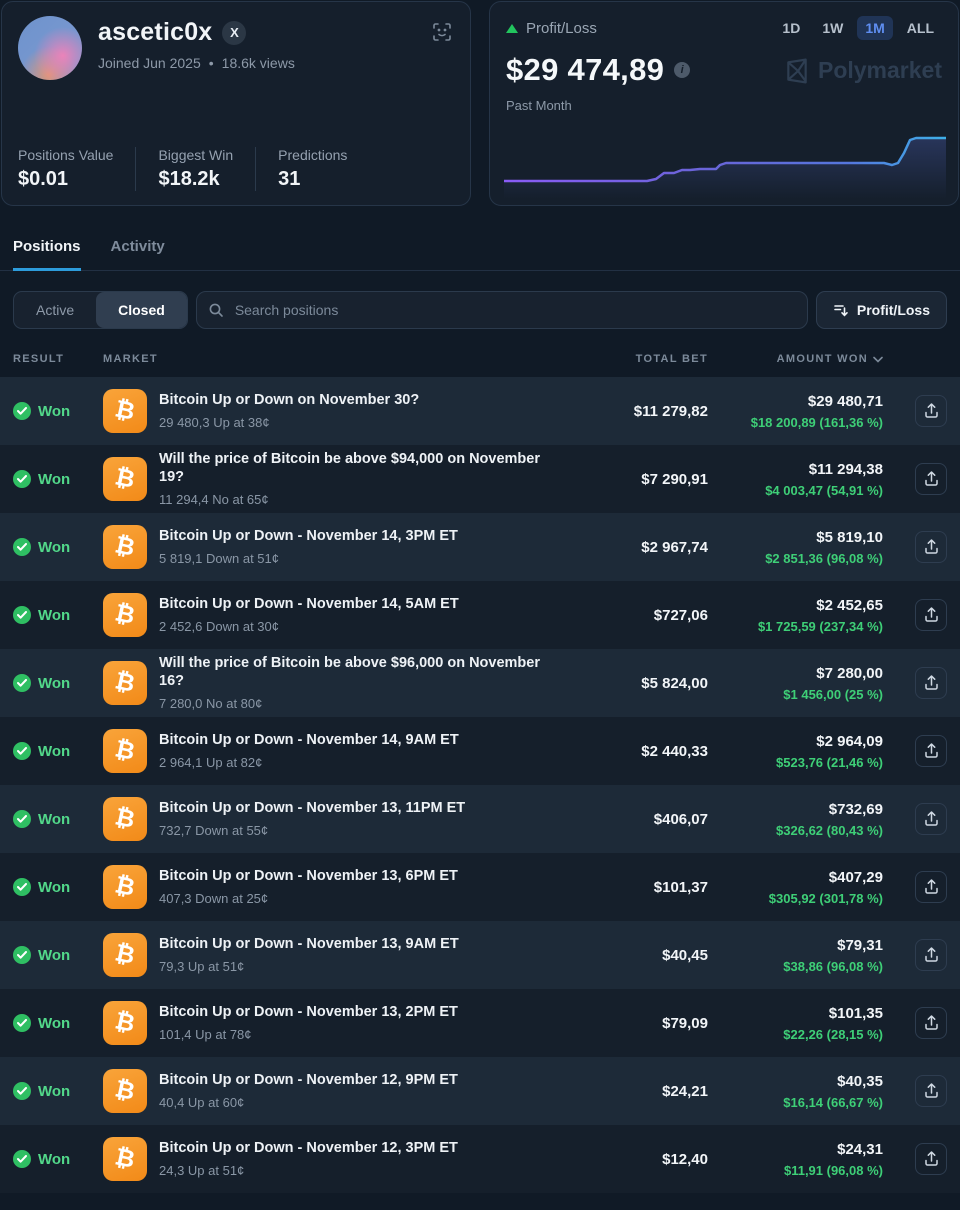  I want to click on market-detail: 40,4 Up at 60¢, so click(202, 1103).